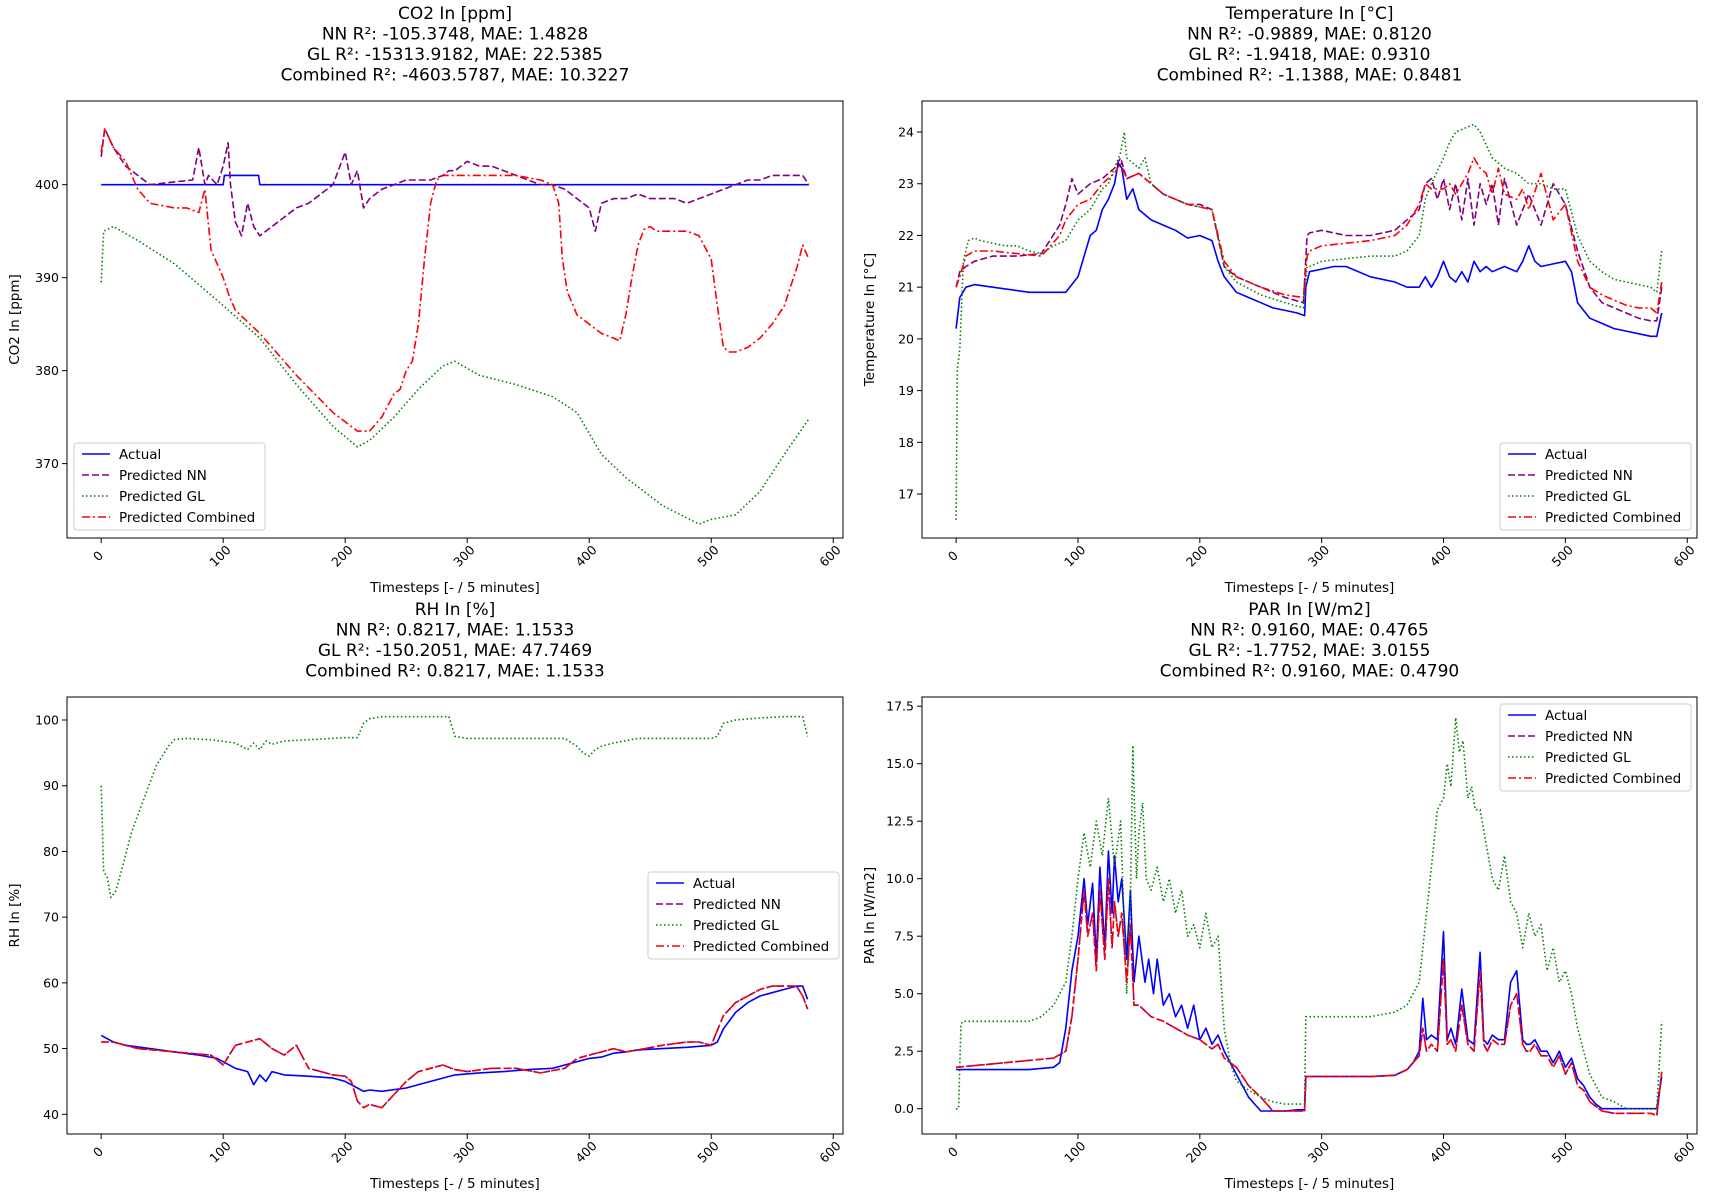 The height and width of the screenshot is (1200, 1709). Describe the element at coordinates (1309, 610) in the screenshot. I see `subplot-title: PAR In [W/m2]` at that location.